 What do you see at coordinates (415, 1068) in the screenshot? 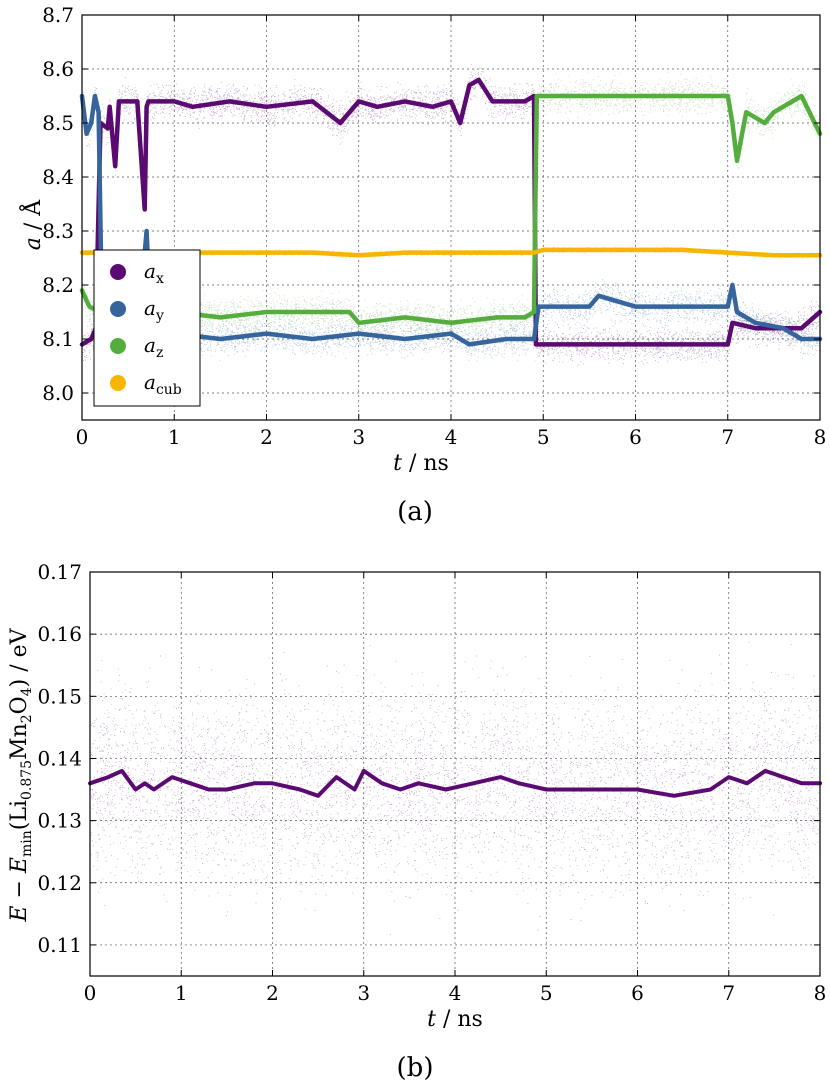
I see `caption-b: (b)` at bounding box center [415, 1068].